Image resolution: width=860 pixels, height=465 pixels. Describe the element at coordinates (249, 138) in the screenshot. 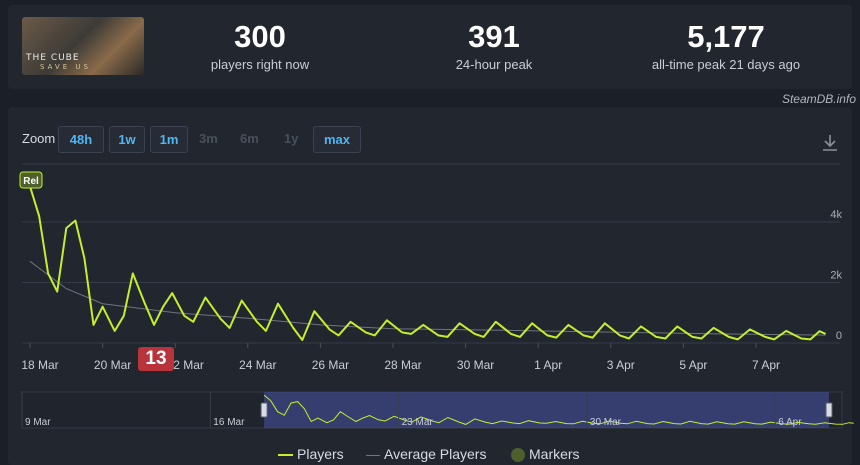

I see `zoom-6m-button: 6m` at that location.